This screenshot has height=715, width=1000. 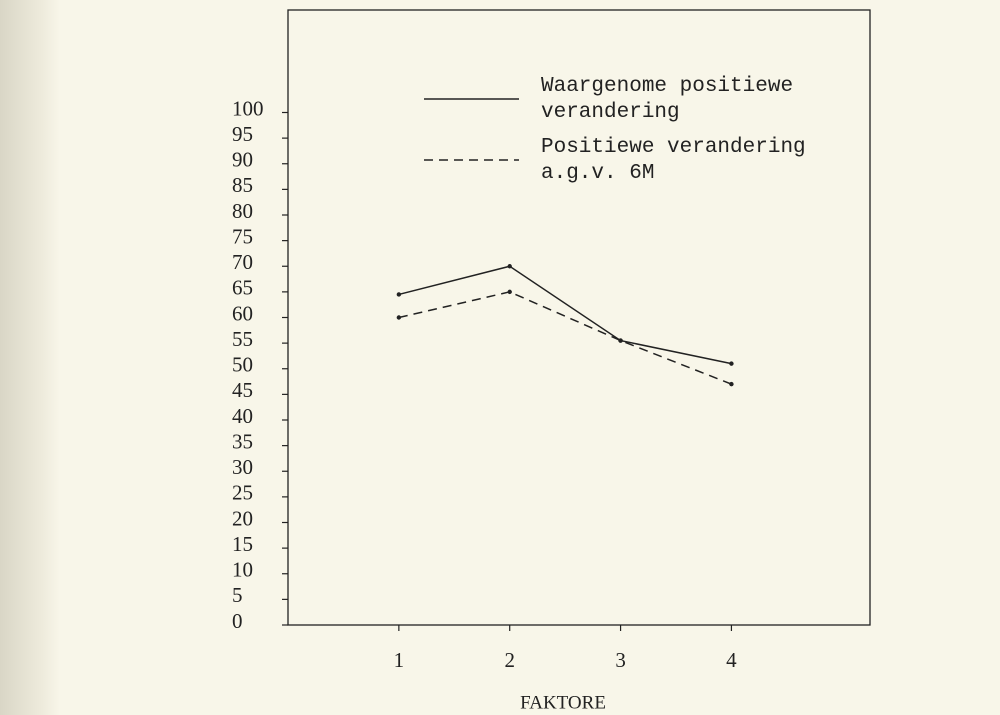 I want to click on y-tick-label: 30, so click(x=242, y=467).